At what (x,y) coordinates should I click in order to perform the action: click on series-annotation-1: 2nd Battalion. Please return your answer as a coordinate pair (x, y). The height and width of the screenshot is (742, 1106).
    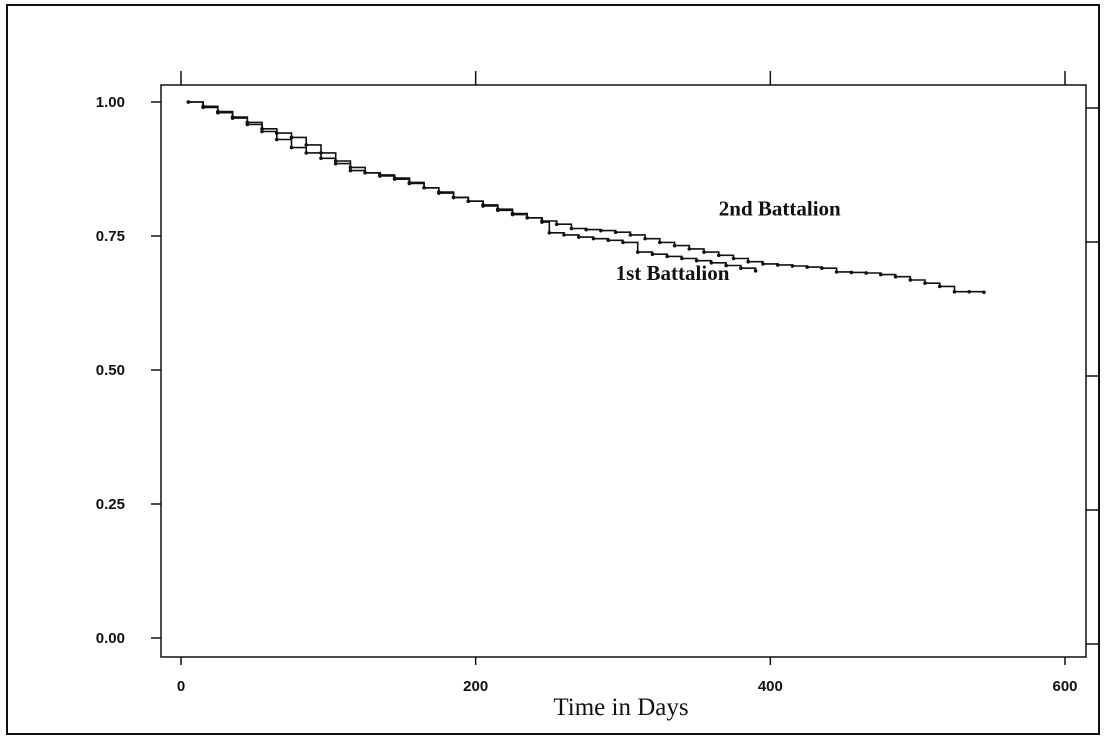
    Looking at the image, I should click on (780, 209).